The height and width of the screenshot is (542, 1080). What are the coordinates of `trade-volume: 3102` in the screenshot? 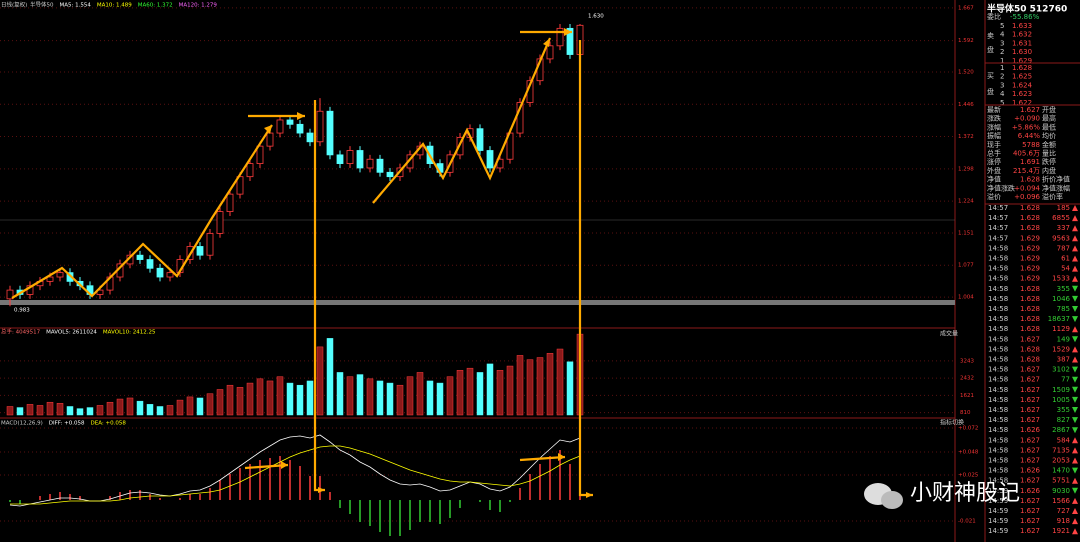 It's located at (1061, 370).